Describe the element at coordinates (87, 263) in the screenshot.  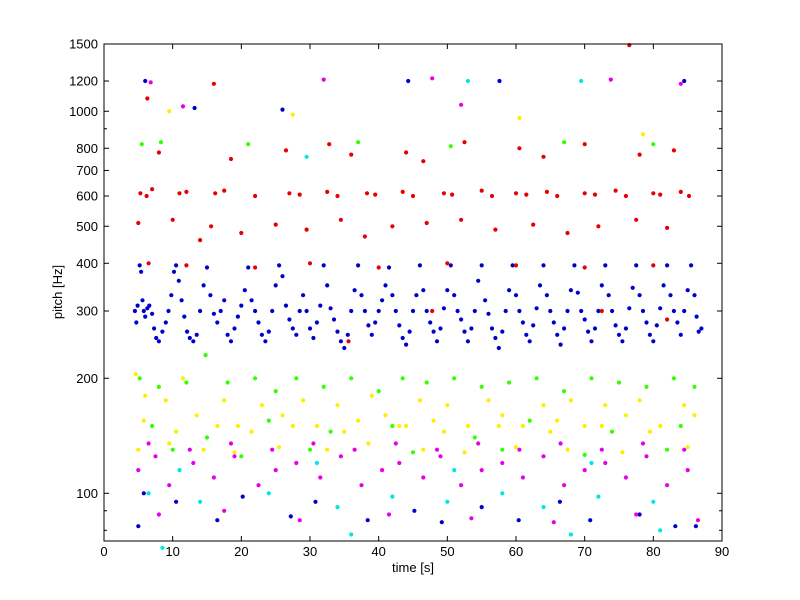
I see `y-tick-label: 400` at that location.